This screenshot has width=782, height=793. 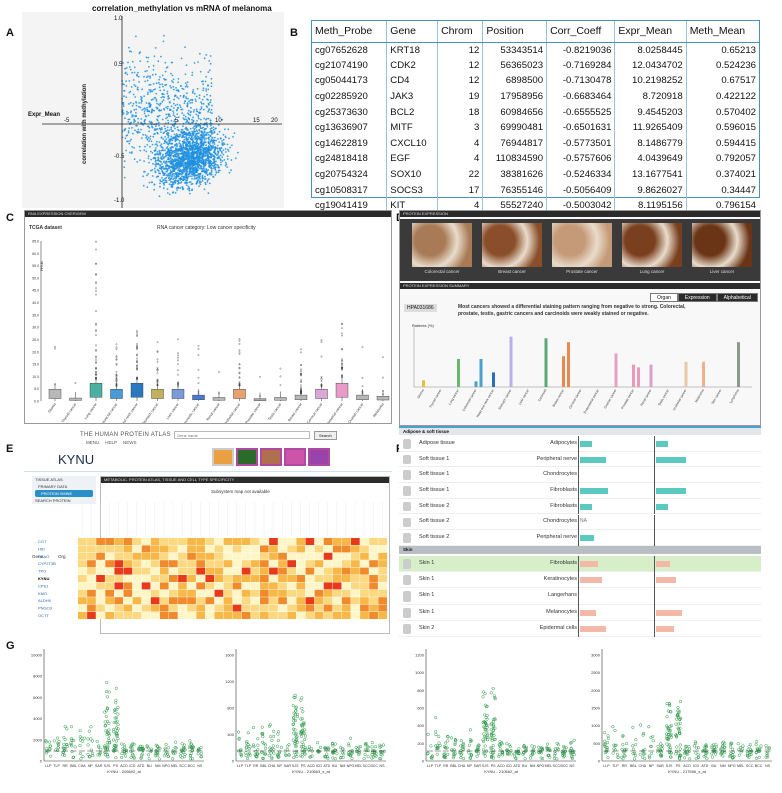 What do you see at coordinates (350, 174) in the screenshot?
I see `panel-b-cell: cg20754324` at bounding box center [350, 174].